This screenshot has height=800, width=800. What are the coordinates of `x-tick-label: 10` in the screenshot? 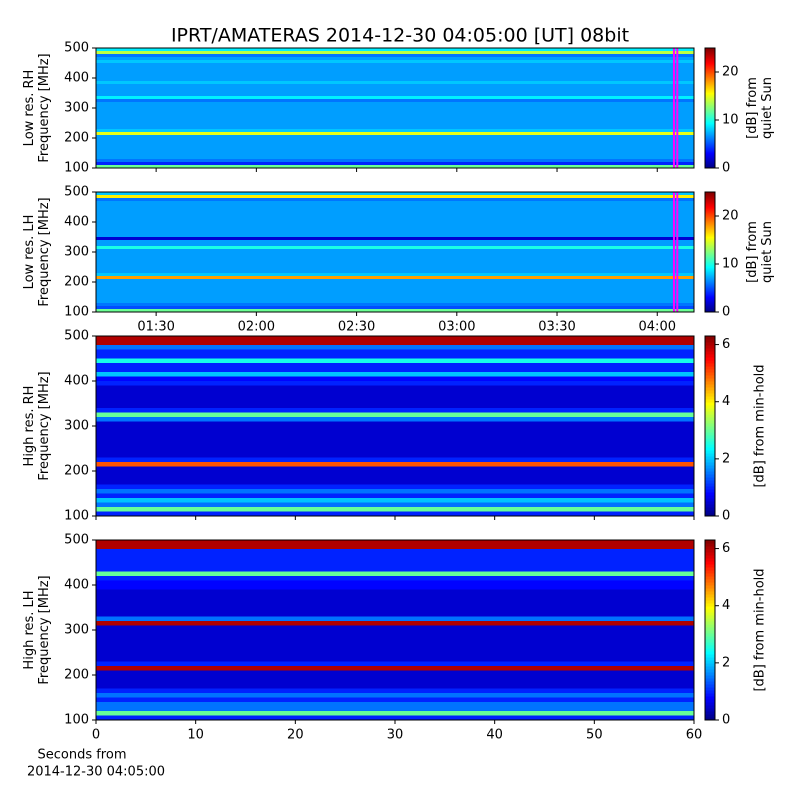 It's located at (195, 735).